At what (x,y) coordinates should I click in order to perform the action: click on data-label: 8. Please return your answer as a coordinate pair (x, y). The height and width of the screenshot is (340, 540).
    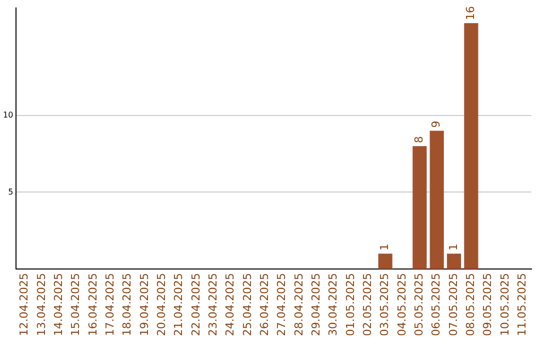
    Looking at the image, I should click on (419, 140).